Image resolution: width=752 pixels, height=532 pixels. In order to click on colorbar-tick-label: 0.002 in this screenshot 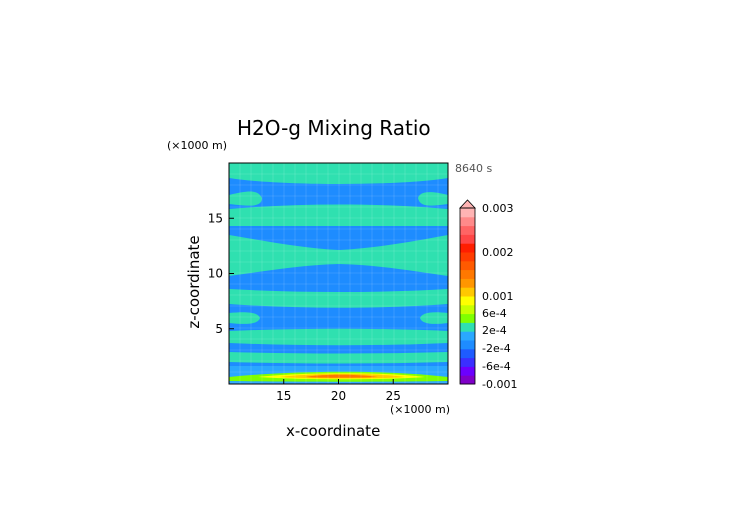, I will do `click(498, 252)`.